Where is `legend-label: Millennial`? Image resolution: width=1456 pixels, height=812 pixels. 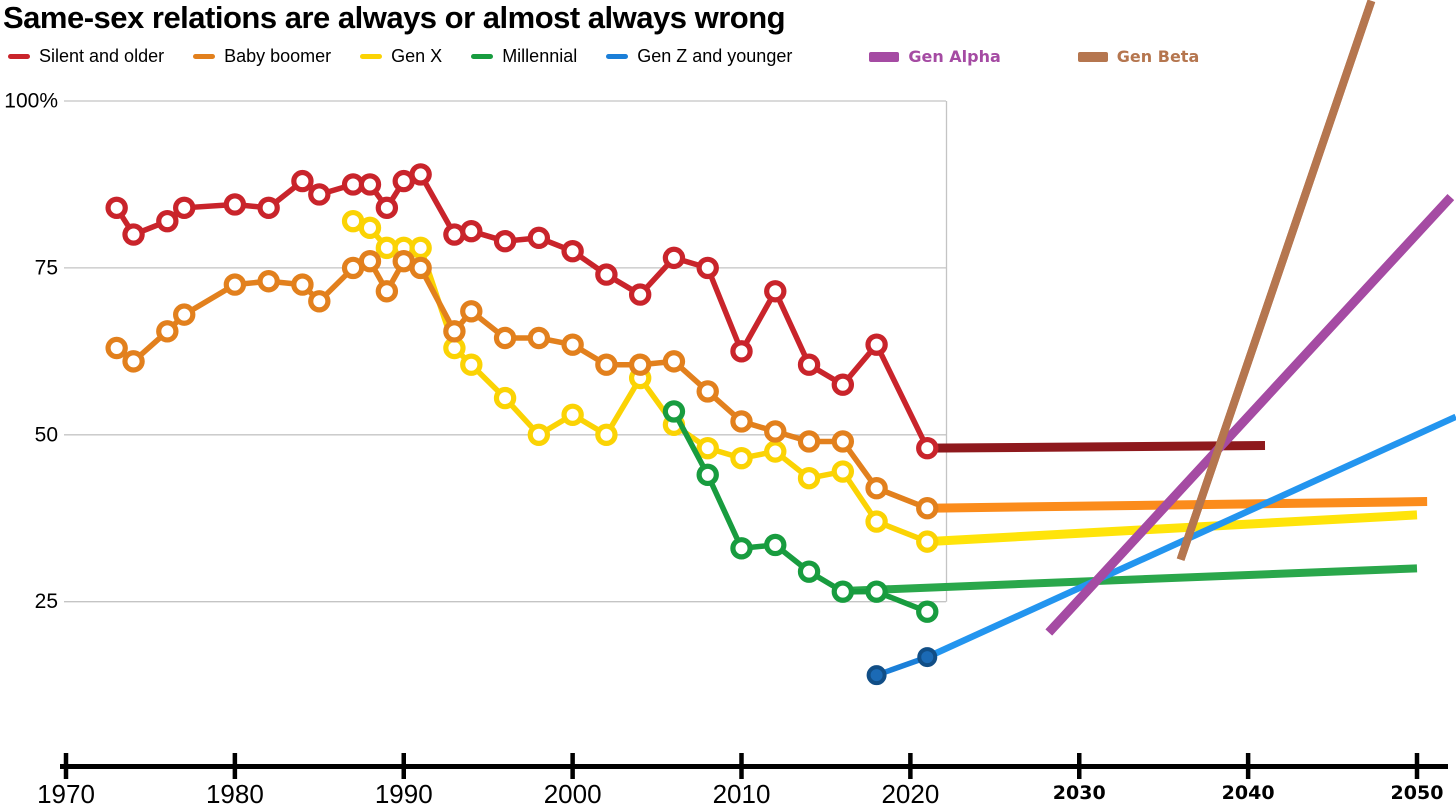 legend-label: Millennial is located at coordinates (540, 56).